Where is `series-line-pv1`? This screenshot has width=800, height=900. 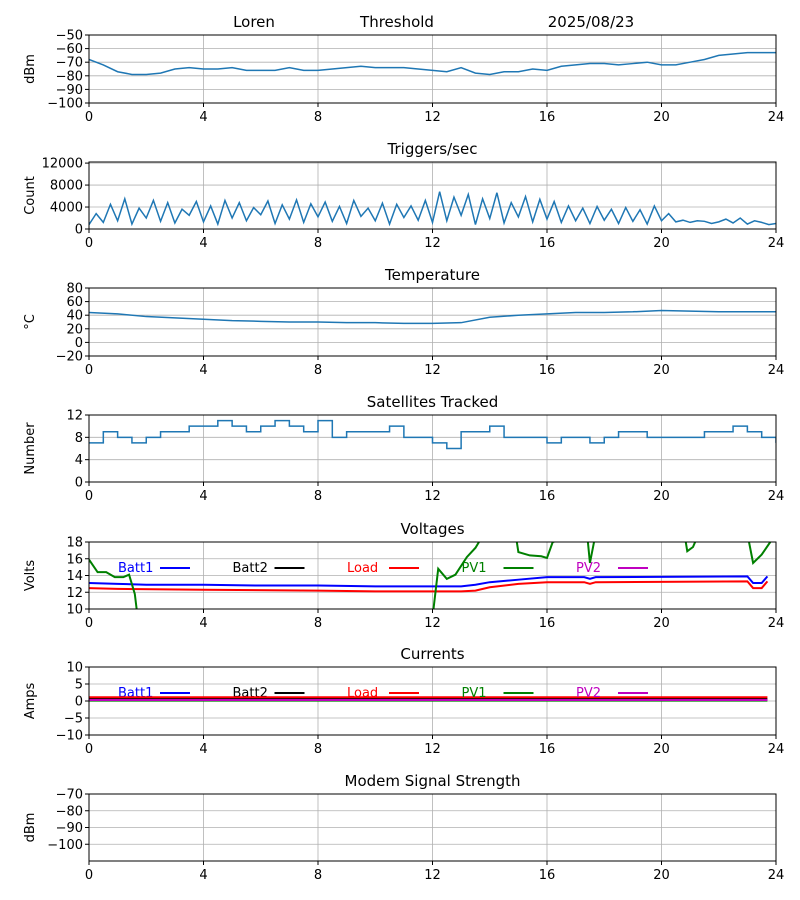 series-line-pv1 is located at coordinates (430, 575).